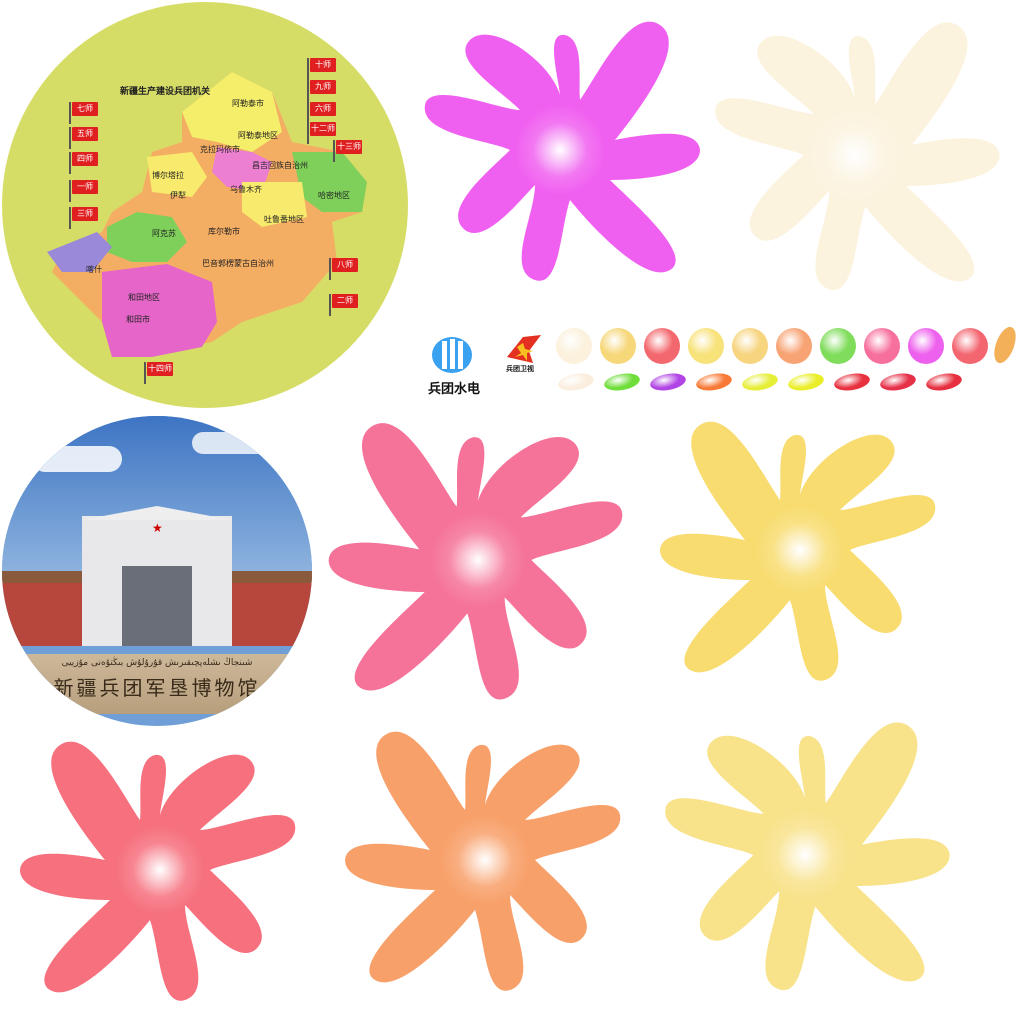 This screenshot has height=1022, width=1018. I want to click on region-label: 阿勒泰市, so click(248, 103).